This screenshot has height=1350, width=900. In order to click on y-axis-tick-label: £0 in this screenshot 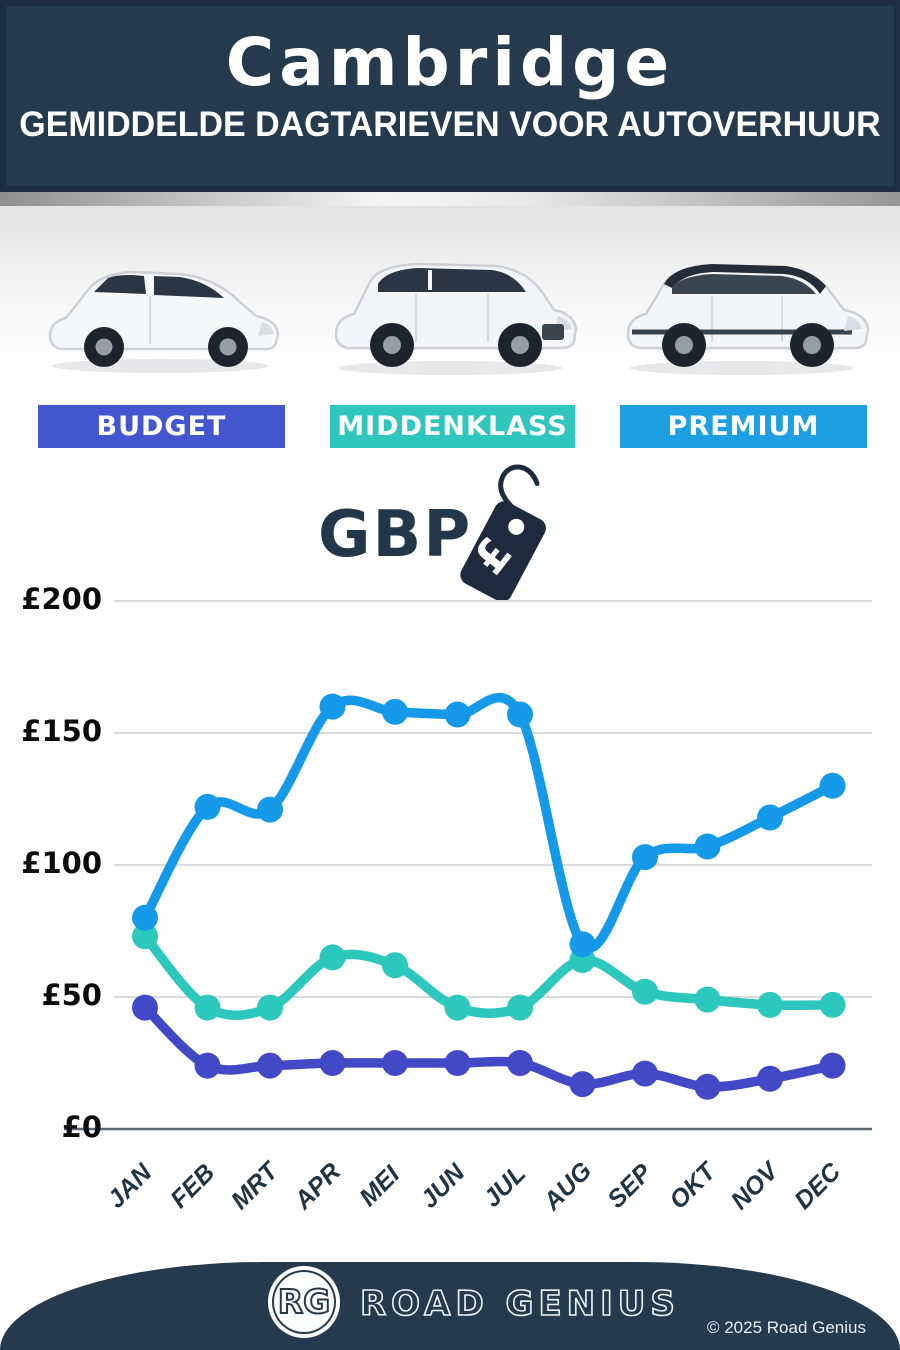, I will do `click(81, 1127)`.